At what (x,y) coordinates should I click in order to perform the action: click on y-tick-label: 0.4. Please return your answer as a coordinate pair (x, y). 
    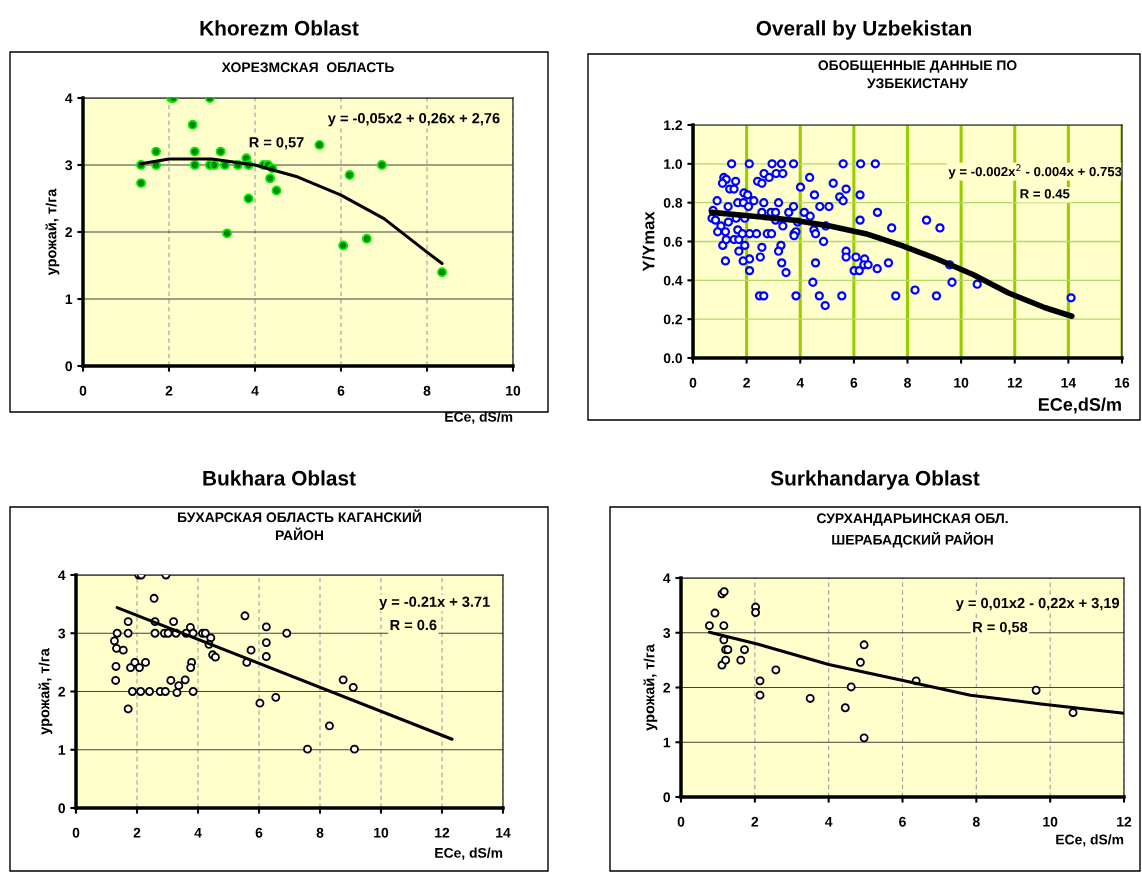
    Looking at the image, I should click on (673, 280).